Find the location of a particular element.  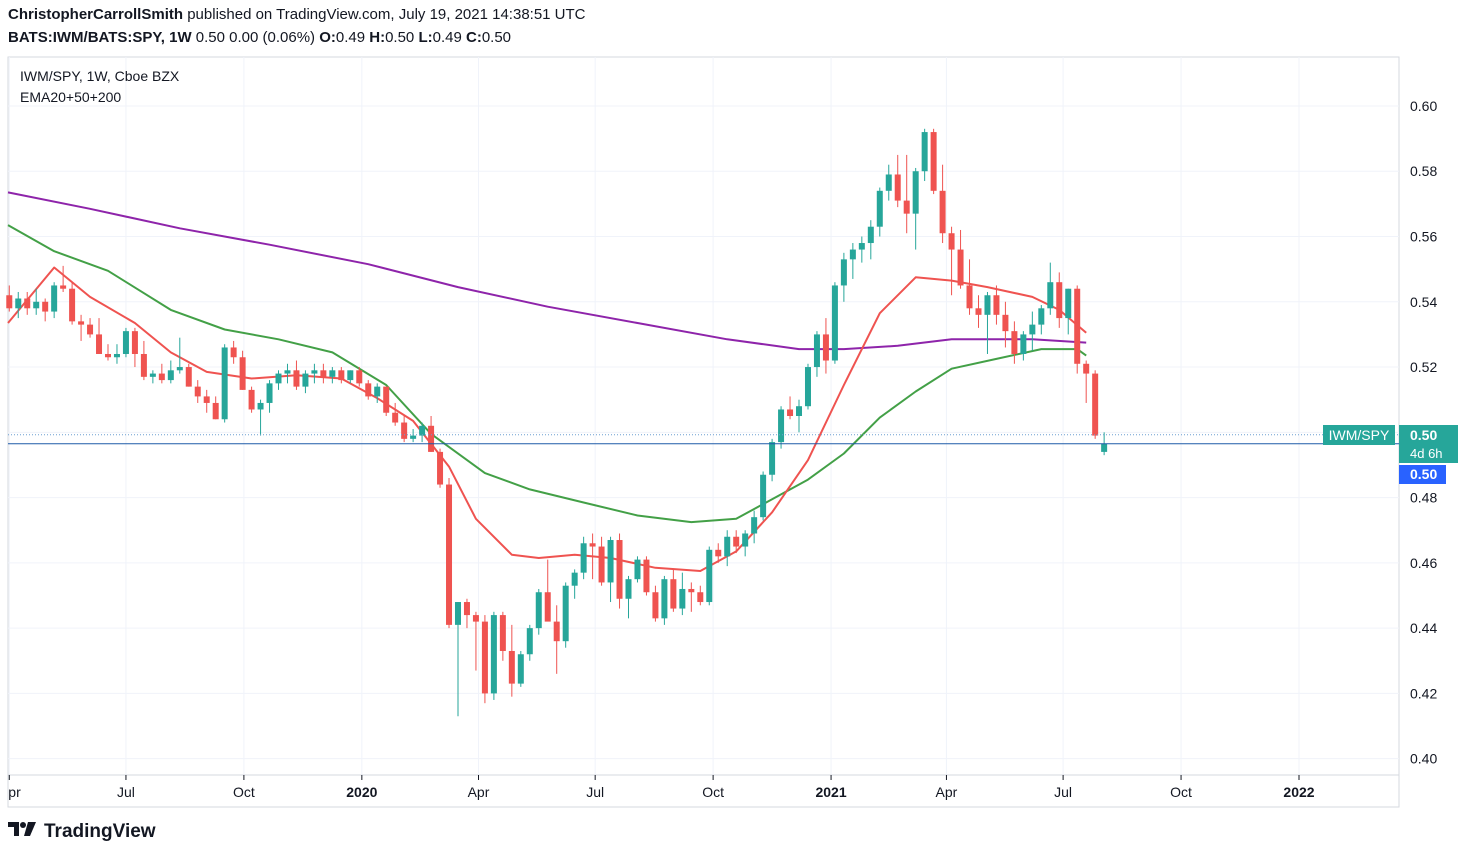

price-tag-bg is located at coordinates (1428, 444).